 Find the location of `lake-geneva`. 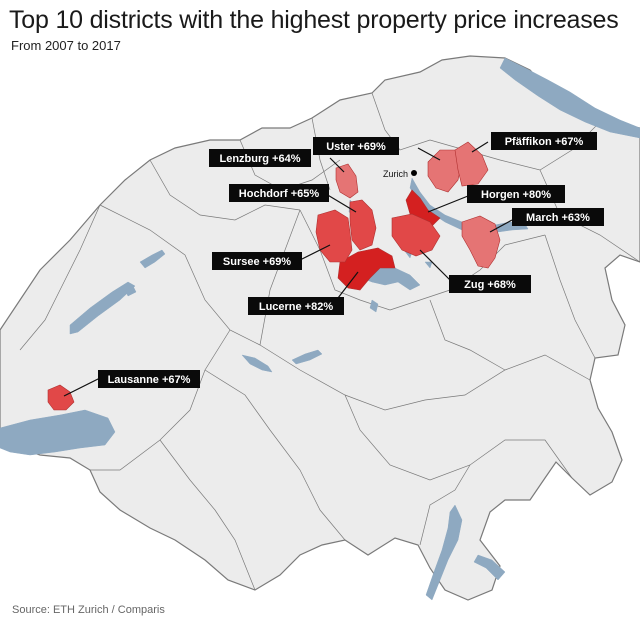

lake-geneva is located at coordinates (58, 432).